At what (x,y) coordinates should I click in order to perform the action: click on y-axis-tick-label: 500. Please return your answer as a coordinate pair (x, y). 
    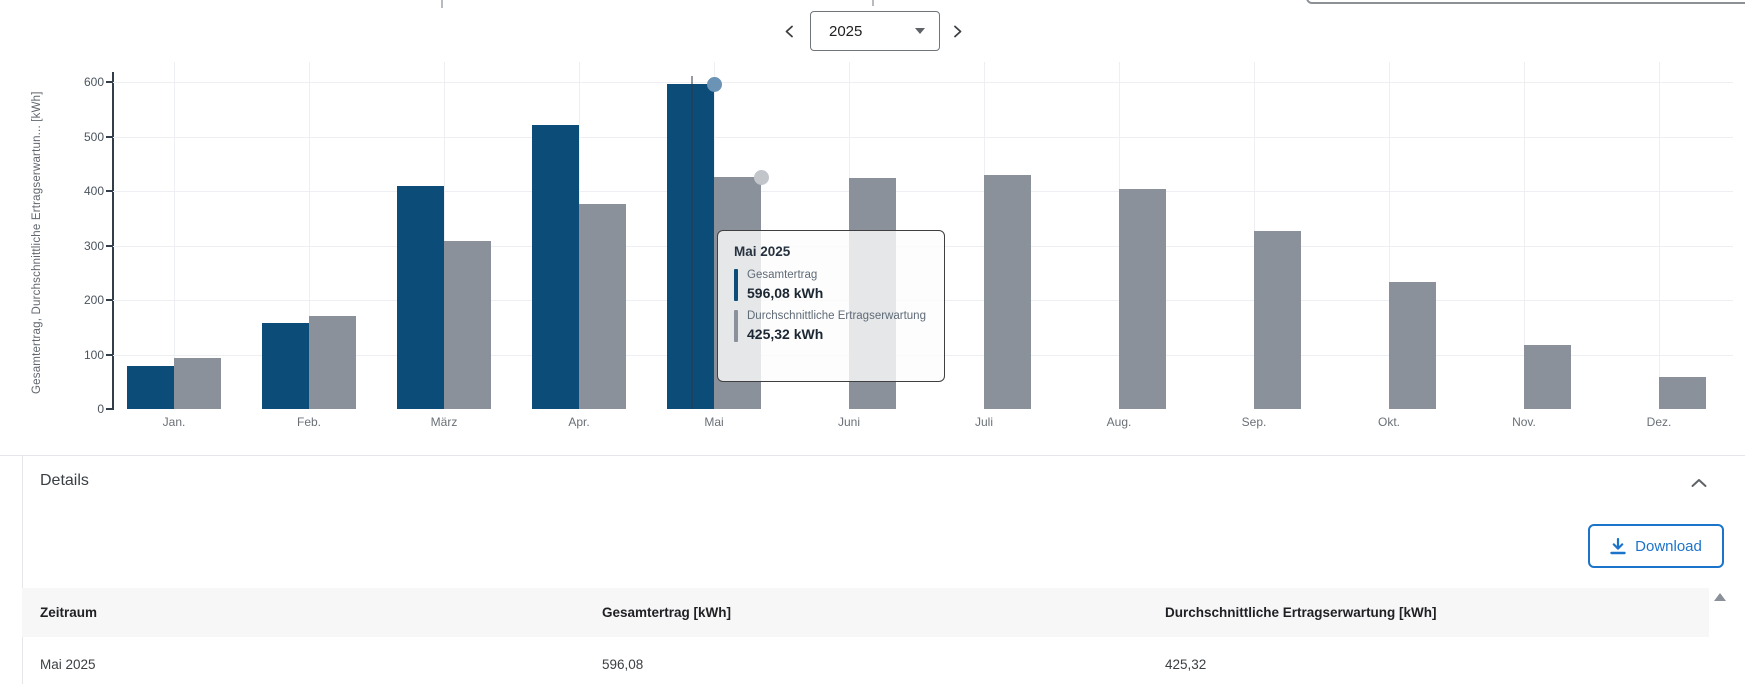
    Looking at the image, I should click on (93, 136).